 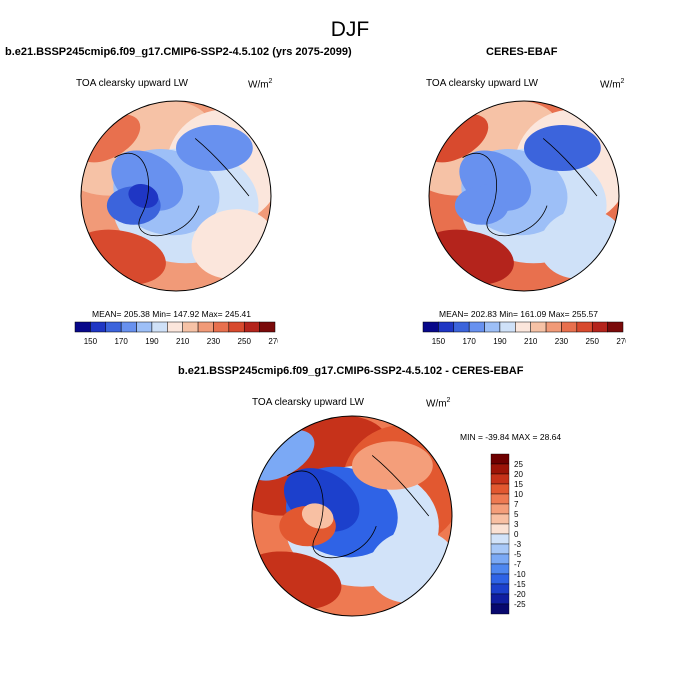 What do you see at coordinates (516, 514) in the screenshot?
I see `colorbar-tick-label: 5` at bounding box center [516, 514].